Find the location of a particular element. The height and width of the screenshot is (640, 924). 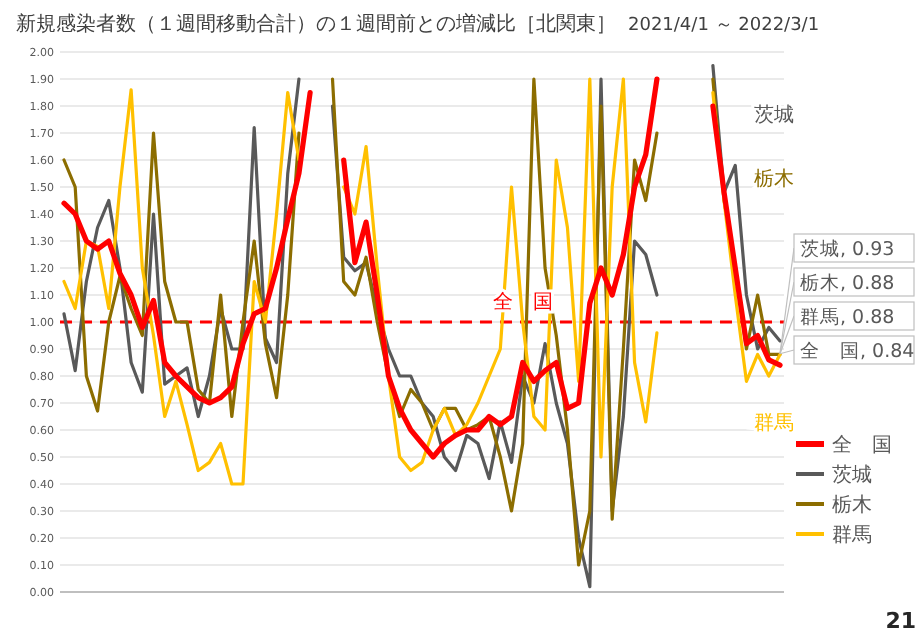

legend-label: 全 国 is located at coordinates (862, 445).